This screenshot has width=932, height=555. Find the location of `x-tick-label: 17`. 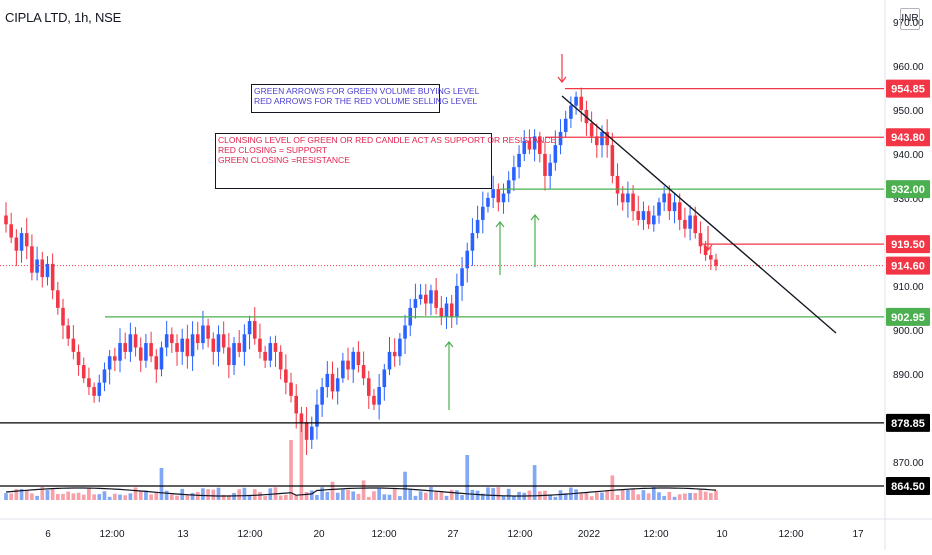

x-tick-label: 17 is located at coordinates (858, 534).